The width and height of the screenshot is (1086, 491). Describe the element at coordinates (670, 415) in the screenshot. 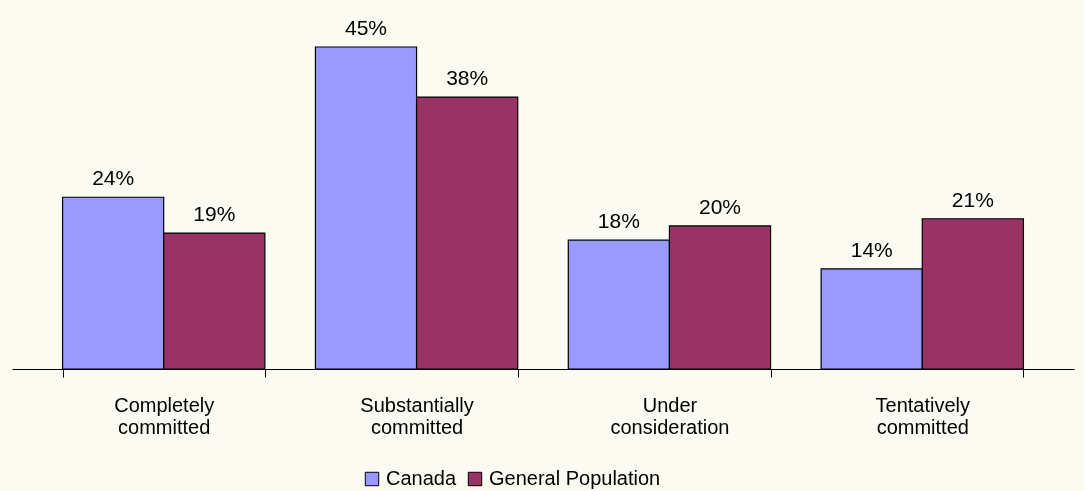

I see `x-tick-label: Under consideration` at that location.